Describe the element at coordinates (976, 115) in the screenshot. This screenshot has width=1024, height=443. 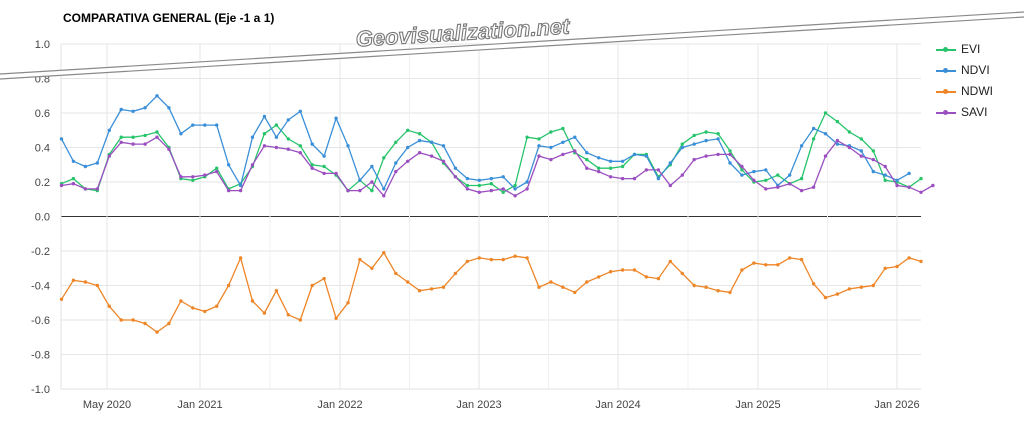
I see `legend-item-savi: SAVI` at that location.